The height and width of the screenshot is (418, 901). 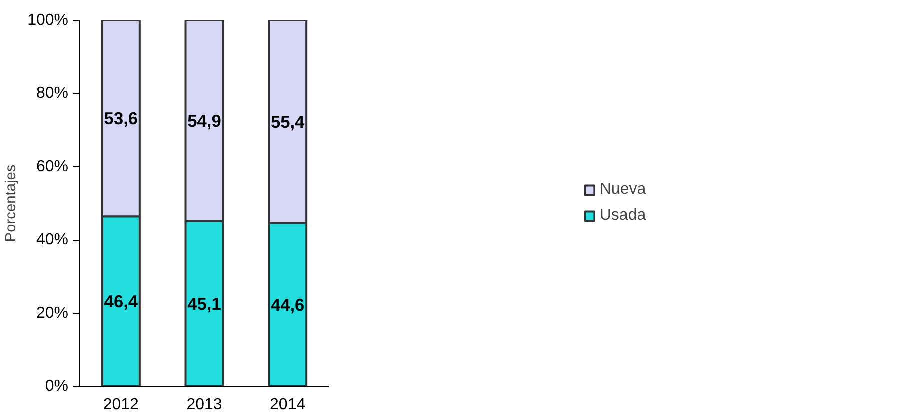 I want to click on data-label: 44,6, so click(x=288, y=304).